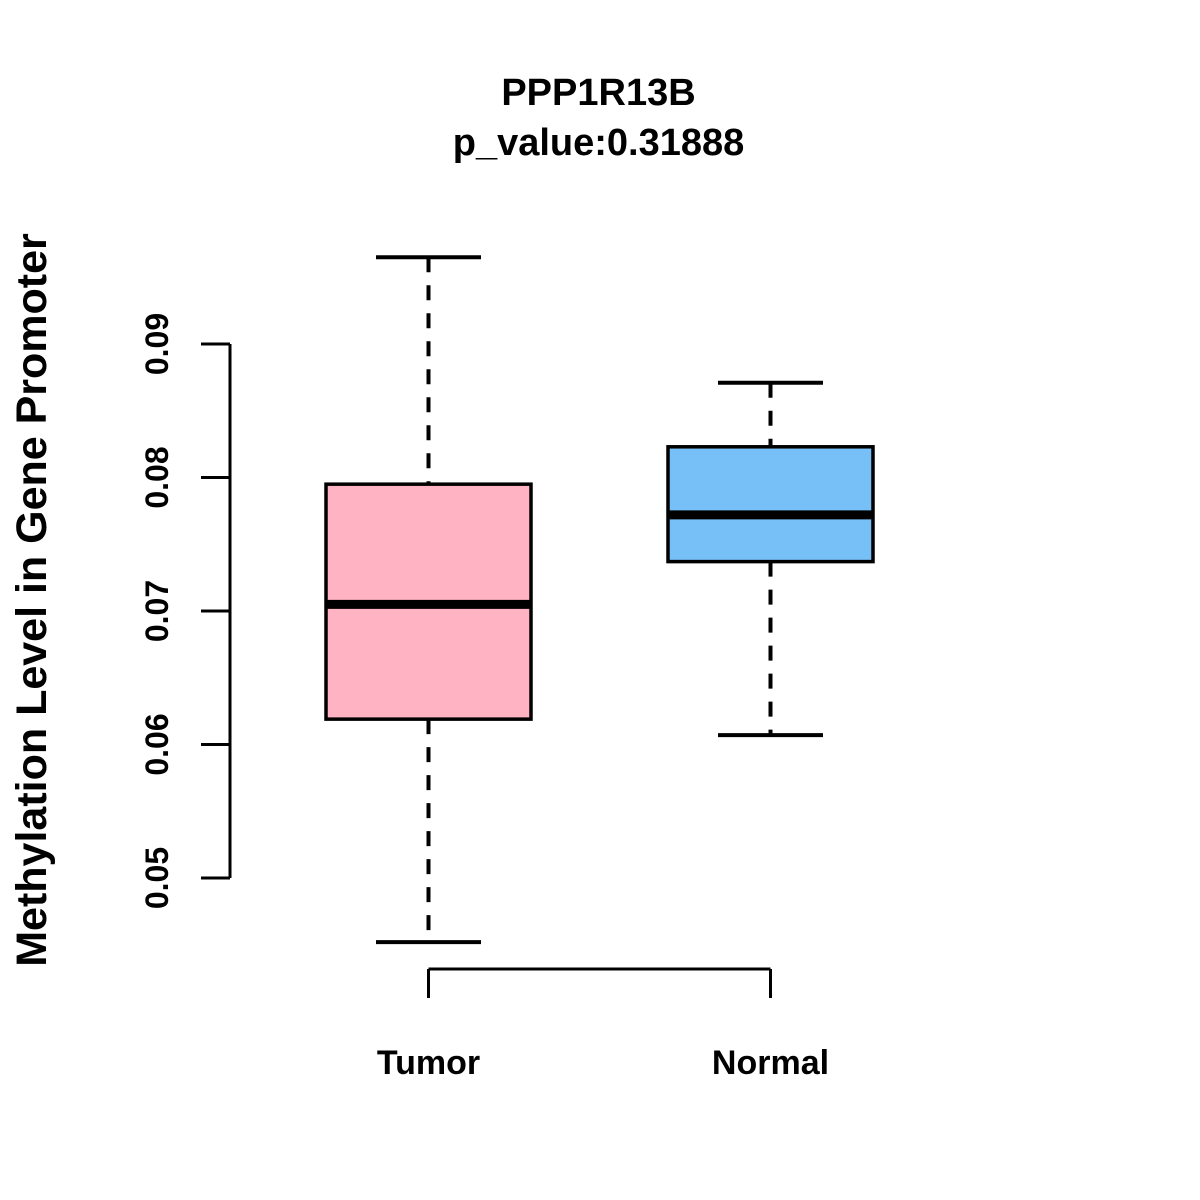  What do you see at coordinates (428, 1063) in the screenshot?
I see `x-axis-label-tumor: Tumor` at bounding box center [428, 1063].